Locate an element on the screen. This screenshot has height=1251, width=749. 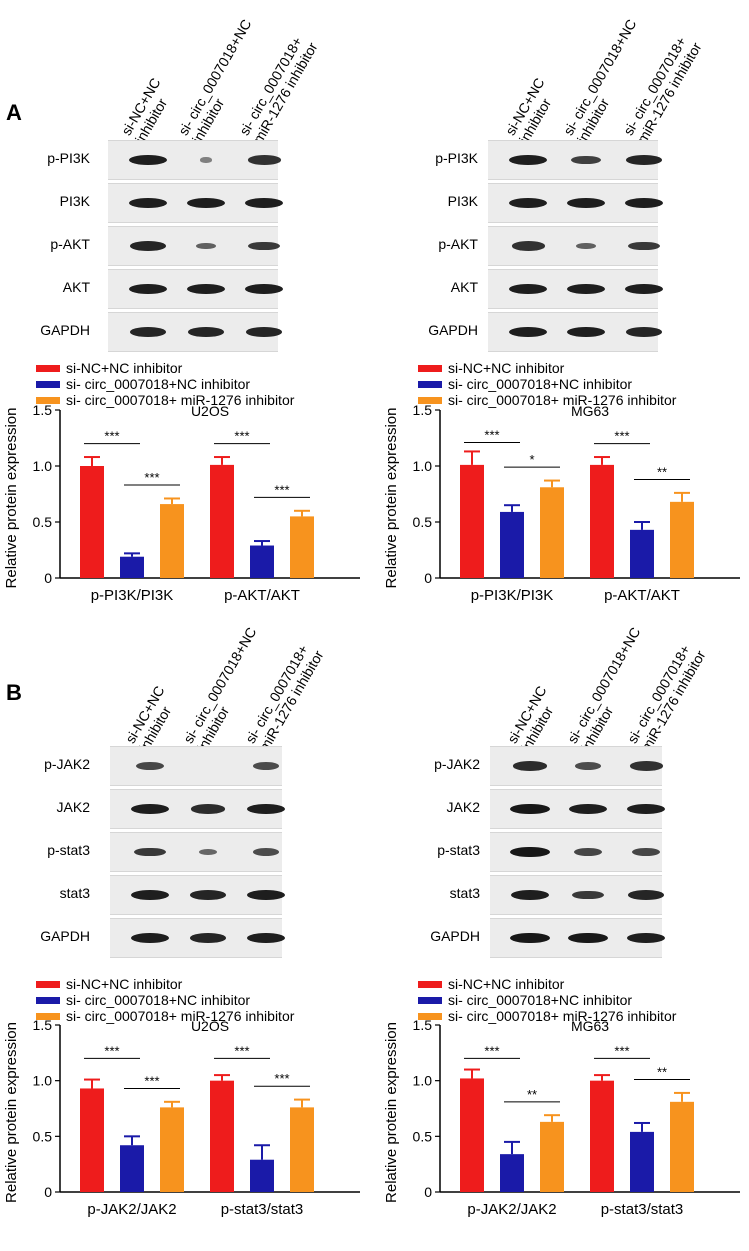
x-category-label: p-PI3K/PI3K is located at coordinates (512, 595).